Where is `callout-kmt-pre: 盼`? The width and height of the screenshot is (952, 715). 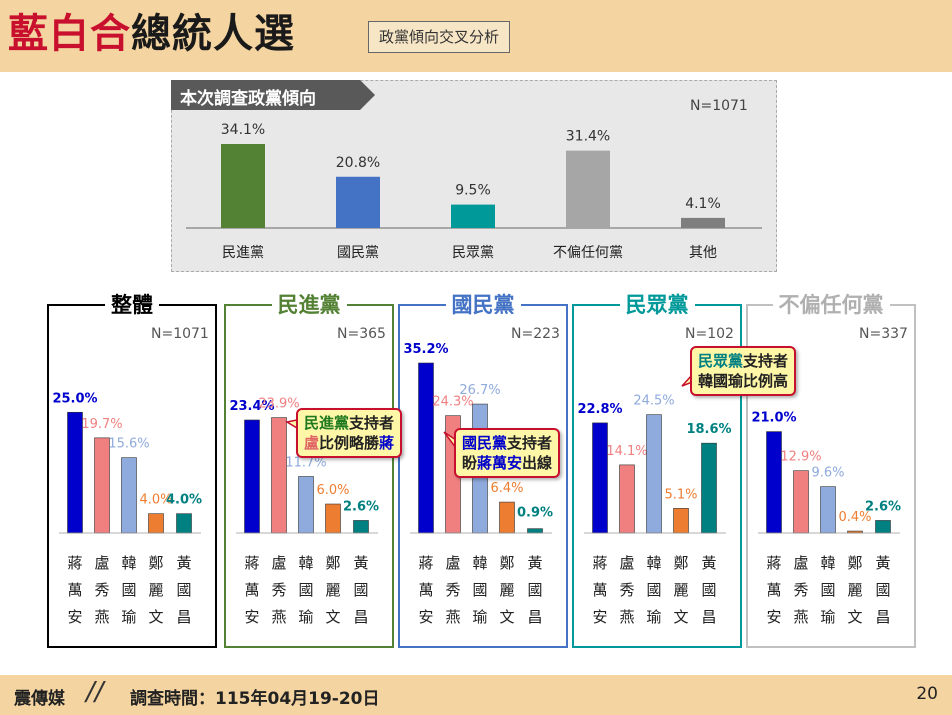 callout-kmt-pre: 盼 is located at coordinates (470, 463).